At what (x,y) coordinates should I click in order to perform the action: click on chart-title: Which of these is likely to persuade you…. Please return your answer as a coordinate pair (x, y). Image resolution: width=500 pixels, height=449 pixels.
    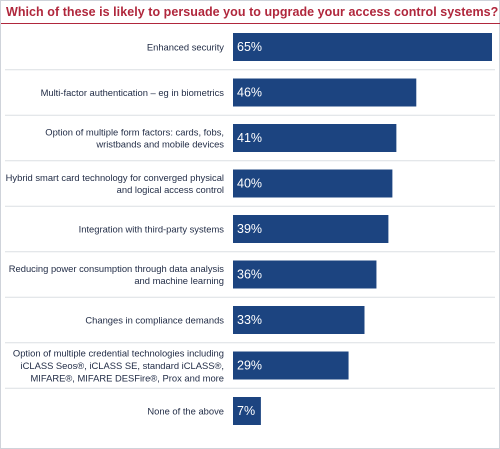
    Looking at the image, I should click on (252, 12).